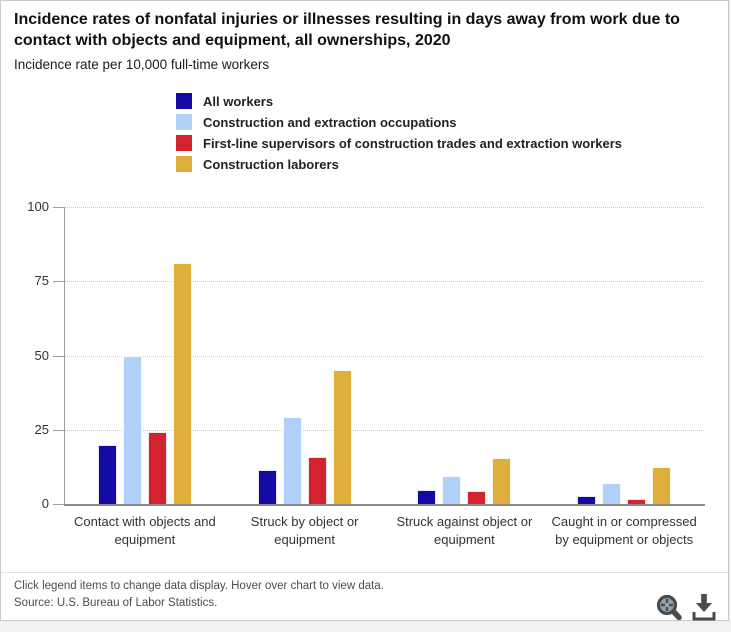 This screenshot has height=632, width=731. I want to click on legend-label: Construction laborers, so click(271, 164).